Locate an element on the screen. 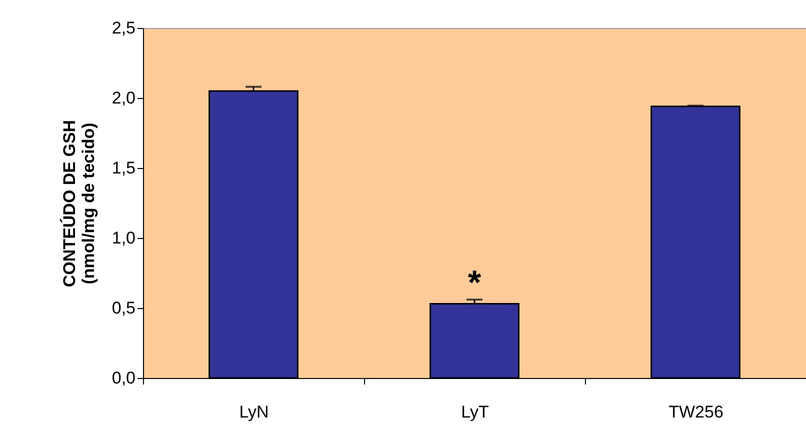 The width and height of the screenshot is (806, 425). y-tick-label: 0,0 is located at coordinates (124, 378).